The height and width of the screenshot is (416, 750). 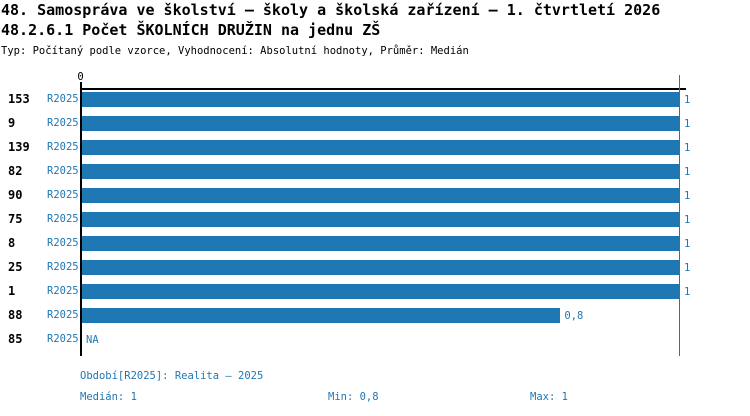 What do you see at coordinates (108, 397) in the screenshot?
I see `footer-median-label: Medián: 1` at bounding box center [108, 397].